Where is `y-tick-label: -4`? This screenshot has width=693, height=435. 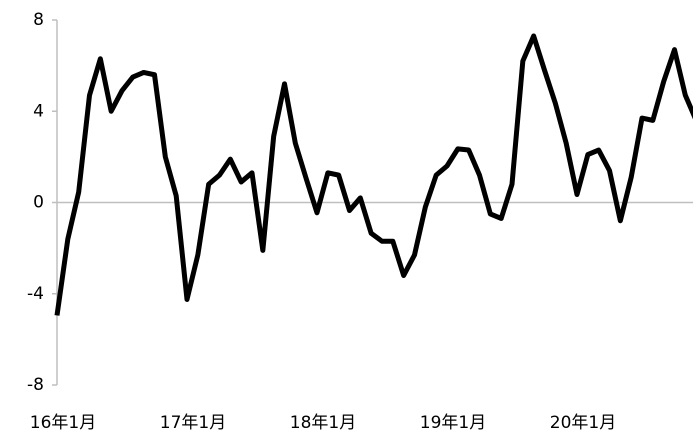
y-tick-label: -4 is located at coordinates (35, 294).